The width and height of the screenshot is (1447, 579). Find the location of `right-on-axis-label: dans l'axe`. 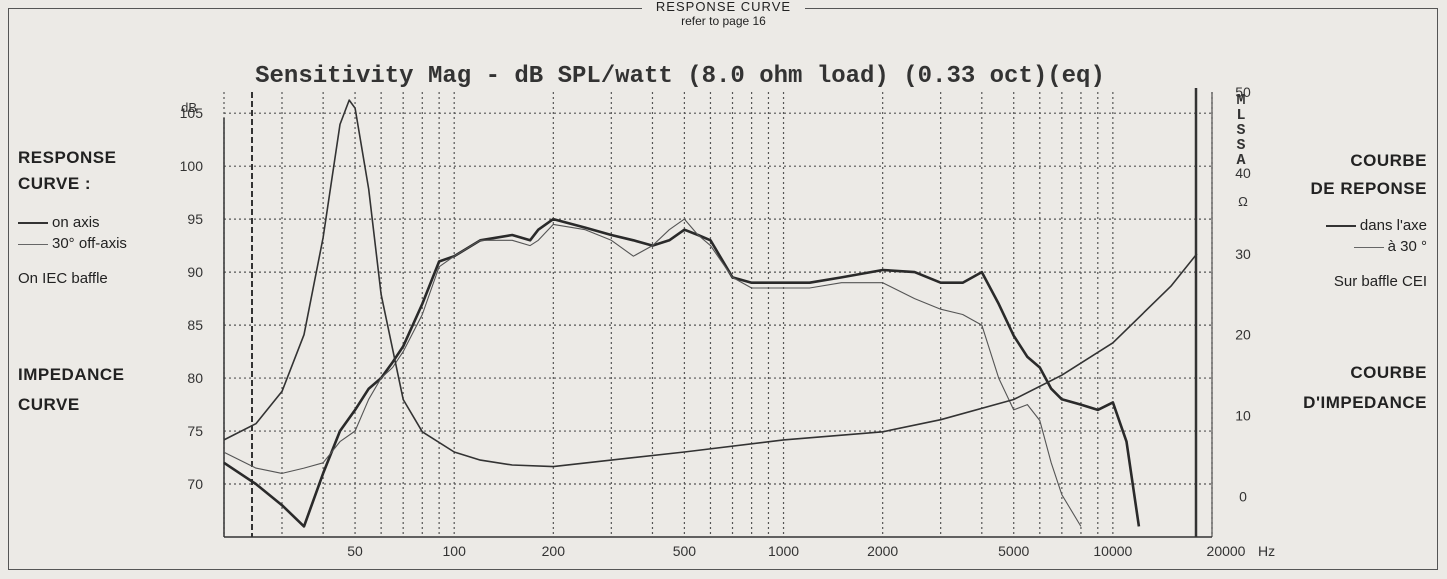

right-on-axis-label: dans l'axe is located at coordinates (1393, 225).